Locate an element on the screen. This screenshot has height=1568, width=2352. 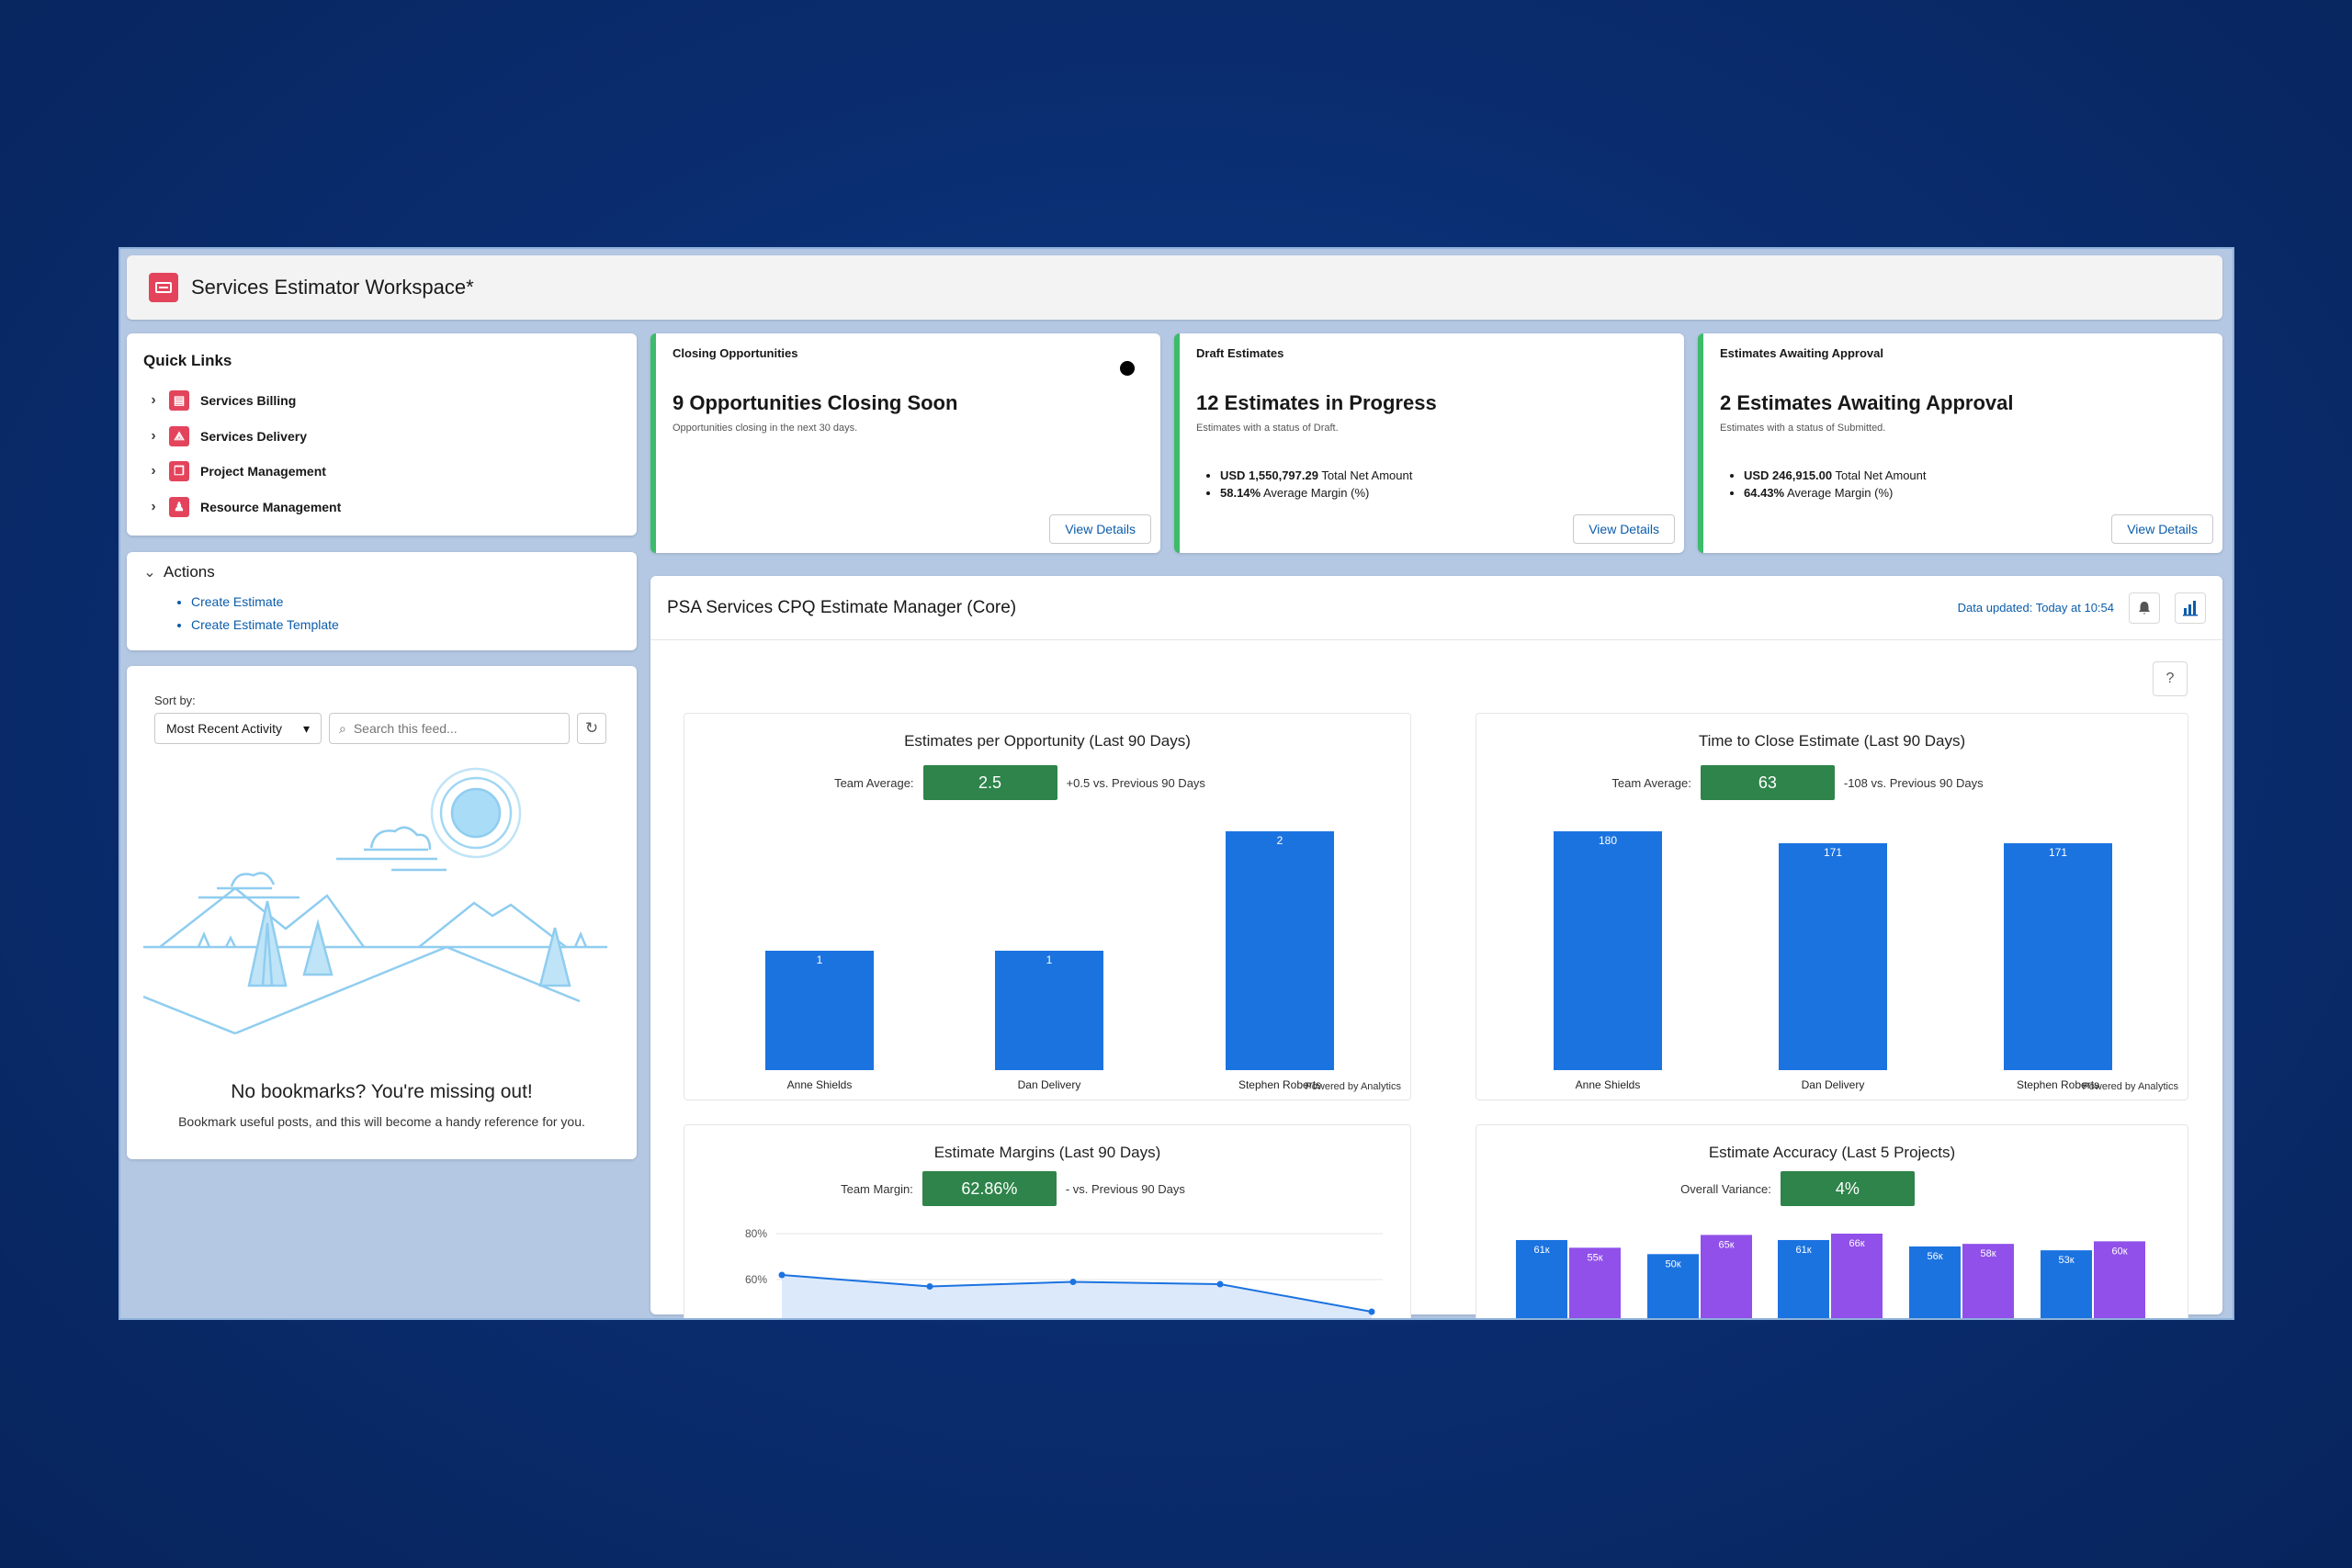
stat-label: Team Average: is located at coordinates (874, 783).